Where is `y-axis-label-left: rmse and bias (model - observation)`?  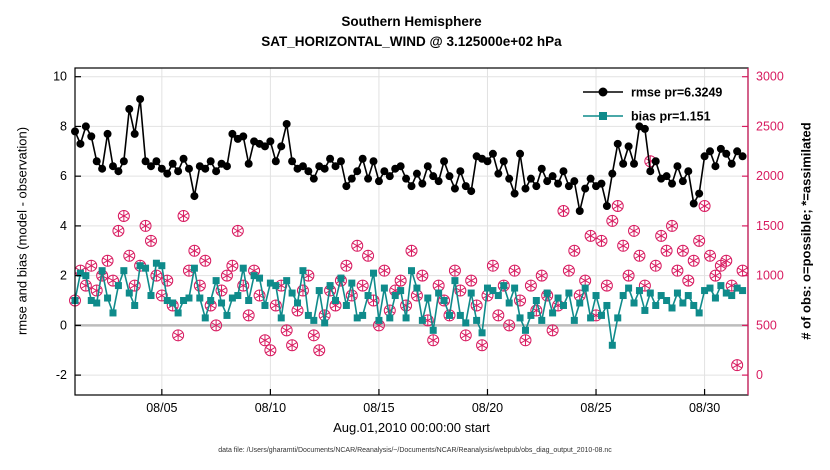 y-axis-label-left: rmse and bias (model - observation) is located at coordinates (22, 231).